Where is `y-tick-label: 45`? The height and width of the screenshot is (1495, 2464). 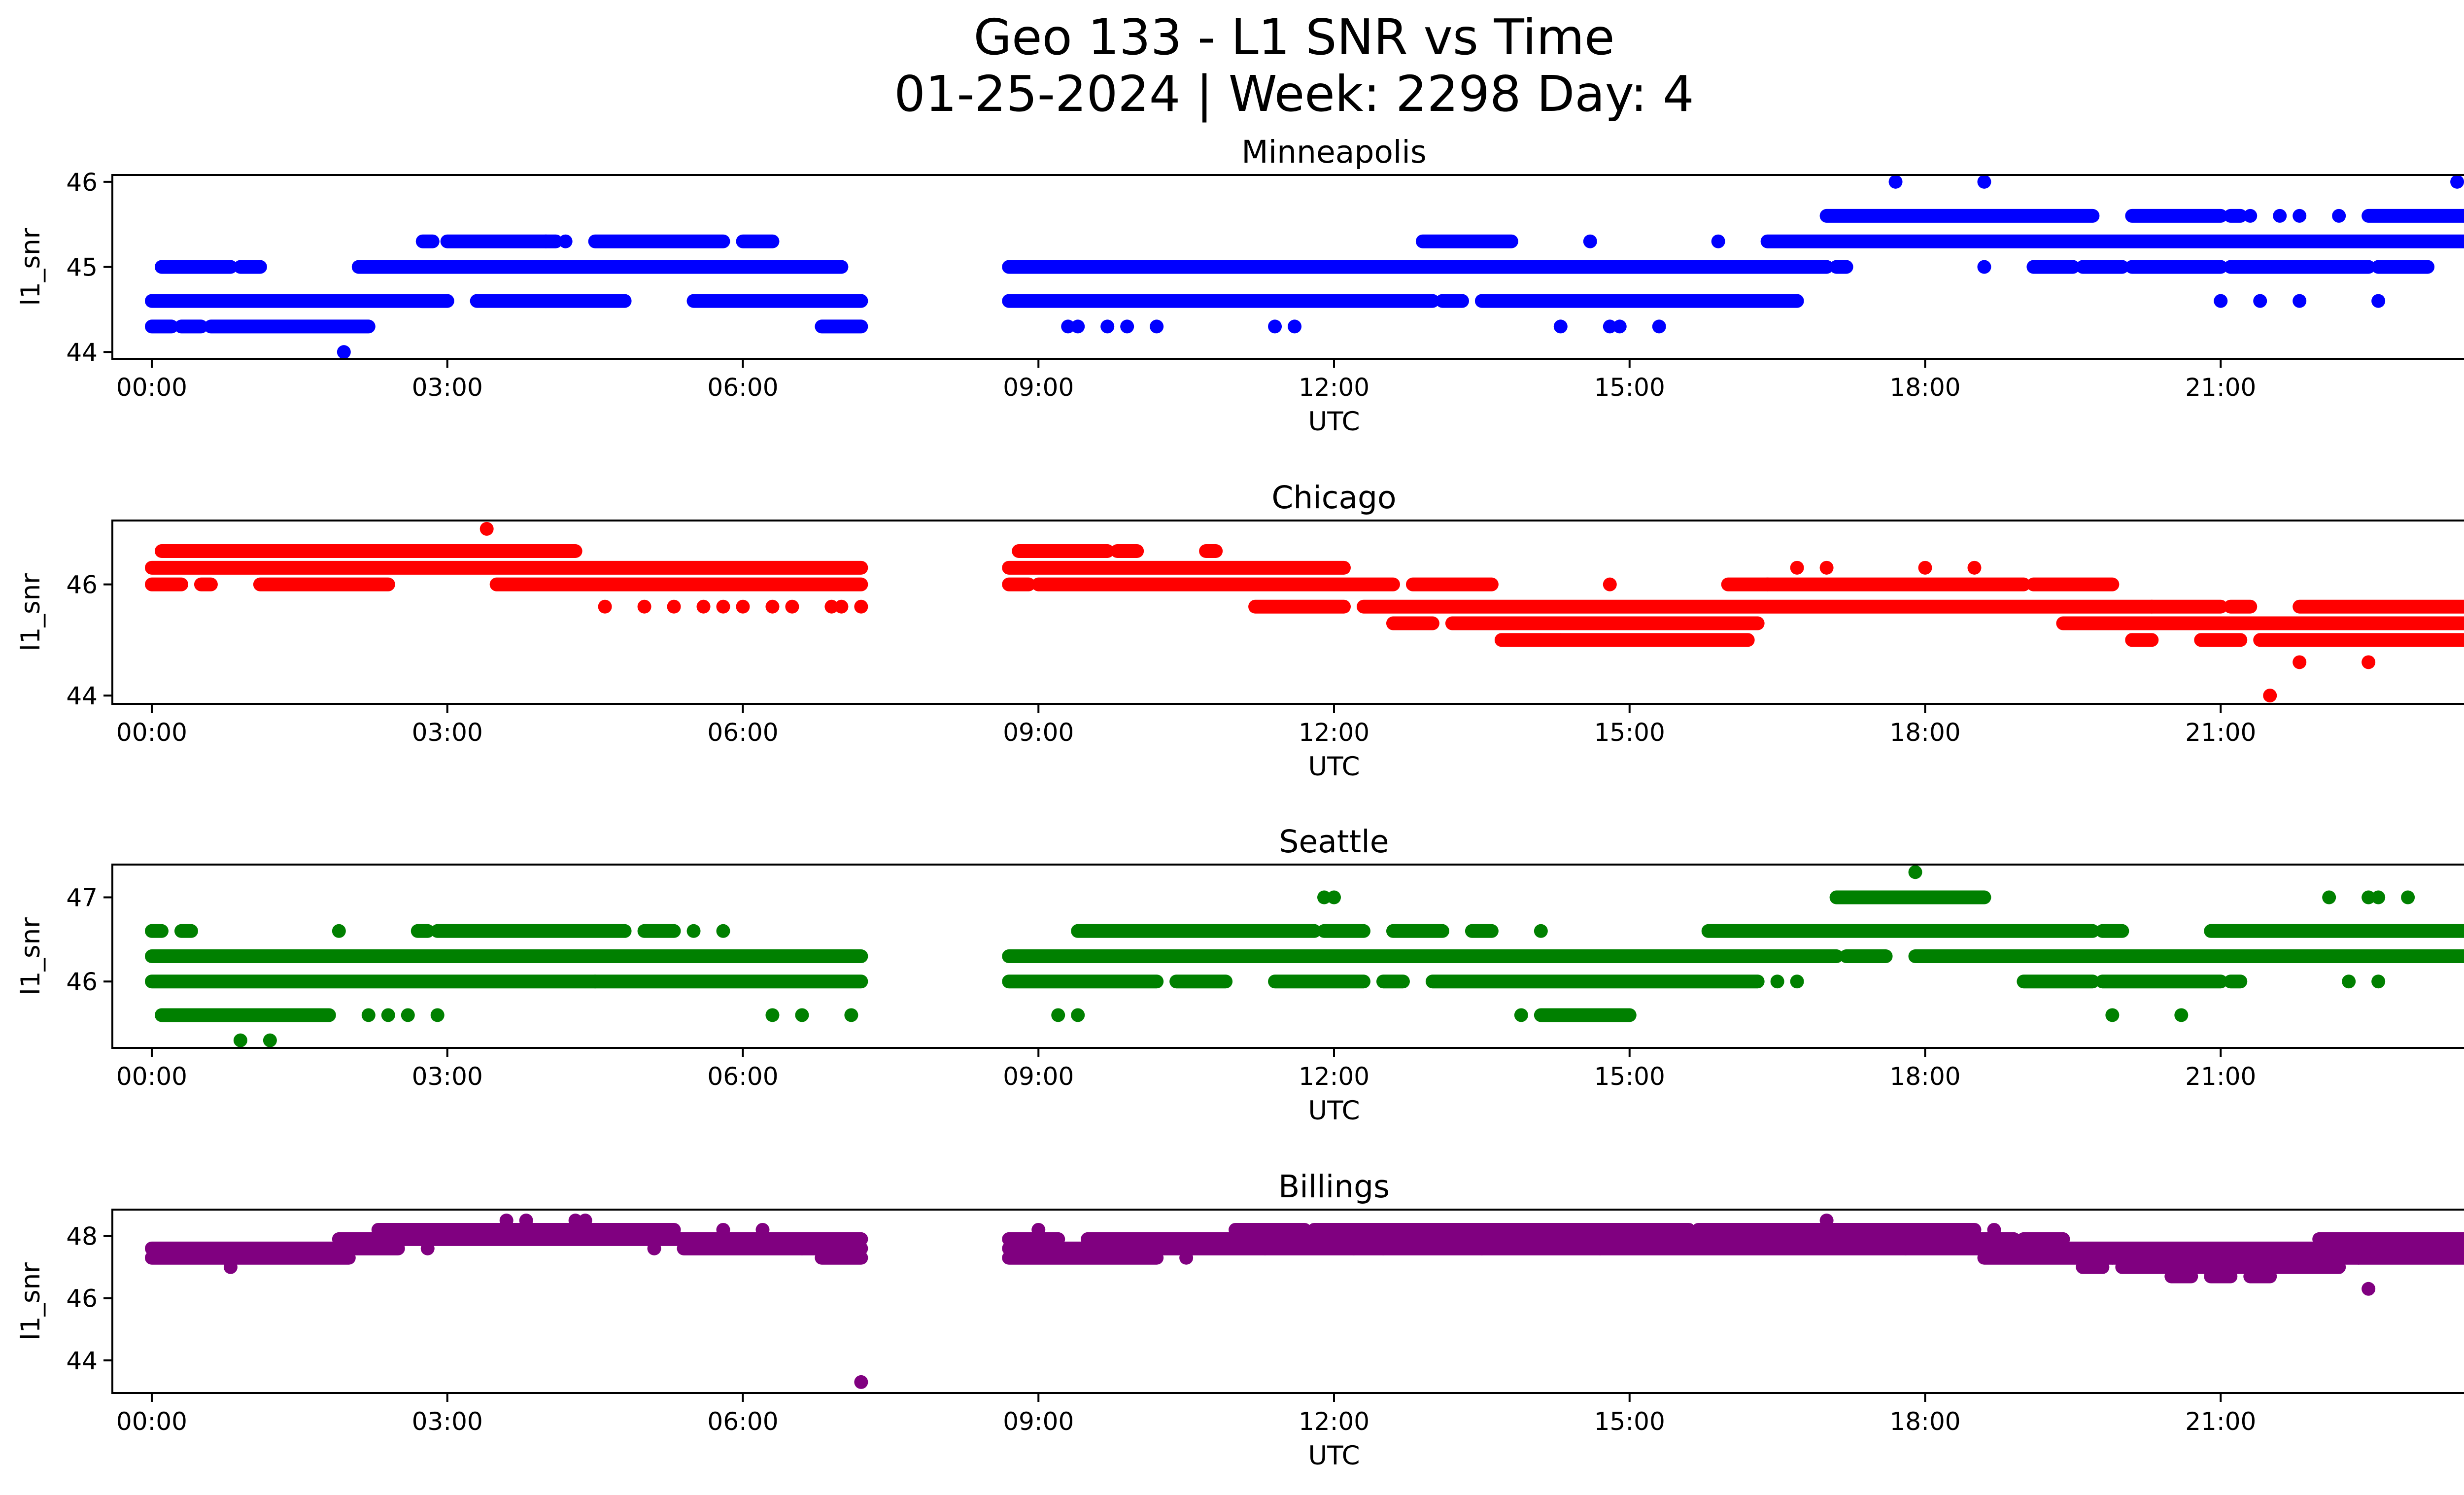
y-tick-label: 45 is located at coordinates (82, 267).